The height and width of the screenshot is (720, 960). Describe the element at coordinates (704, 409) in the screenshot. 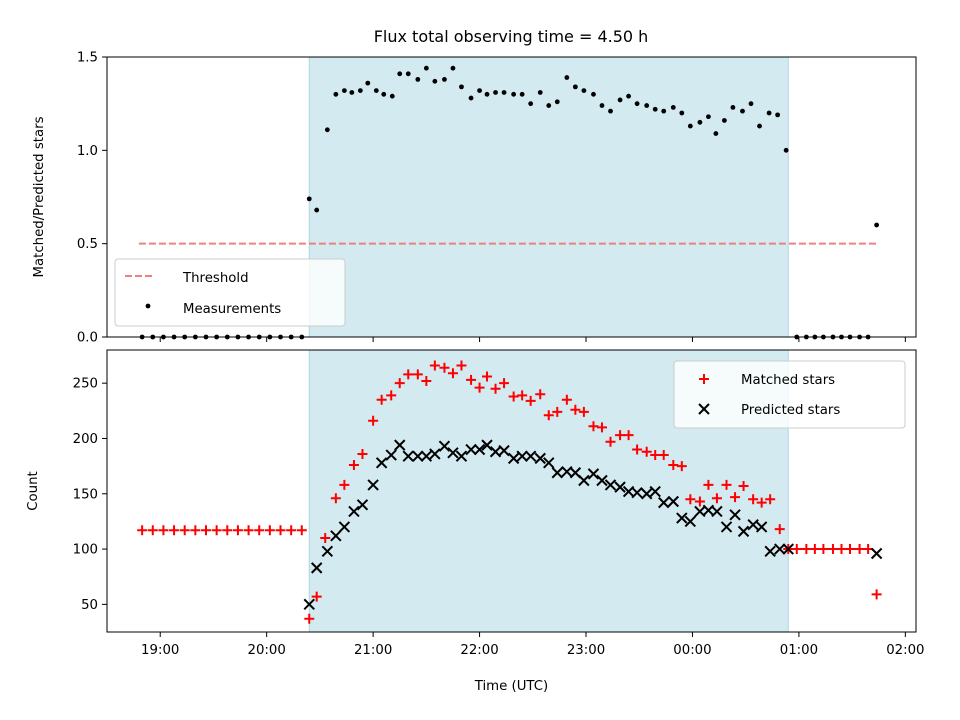

I see `legend-predicted-swatch` at that location.